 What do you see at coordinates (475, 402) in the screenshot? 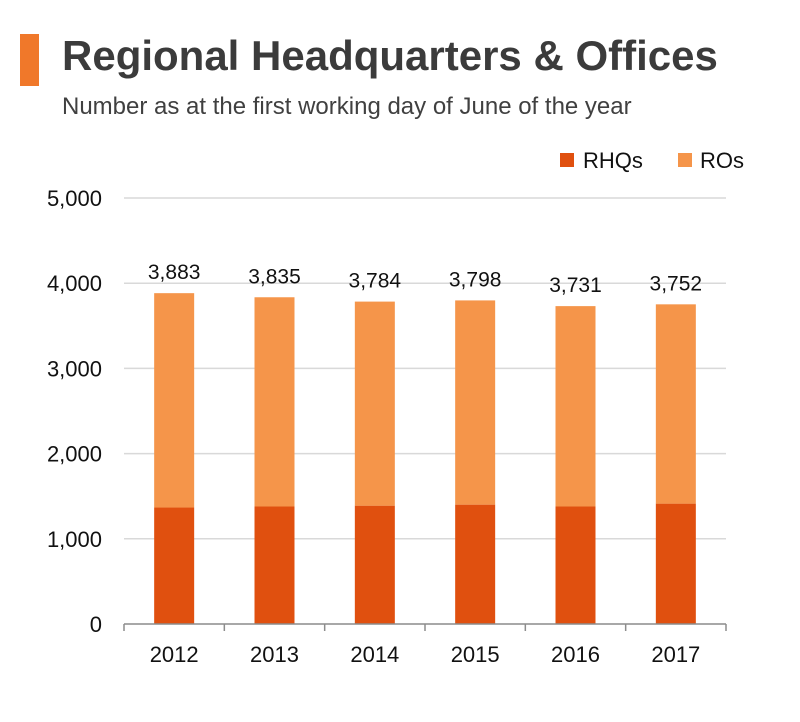
I see `bar-ros-2015` at bounding box center [475, 402].